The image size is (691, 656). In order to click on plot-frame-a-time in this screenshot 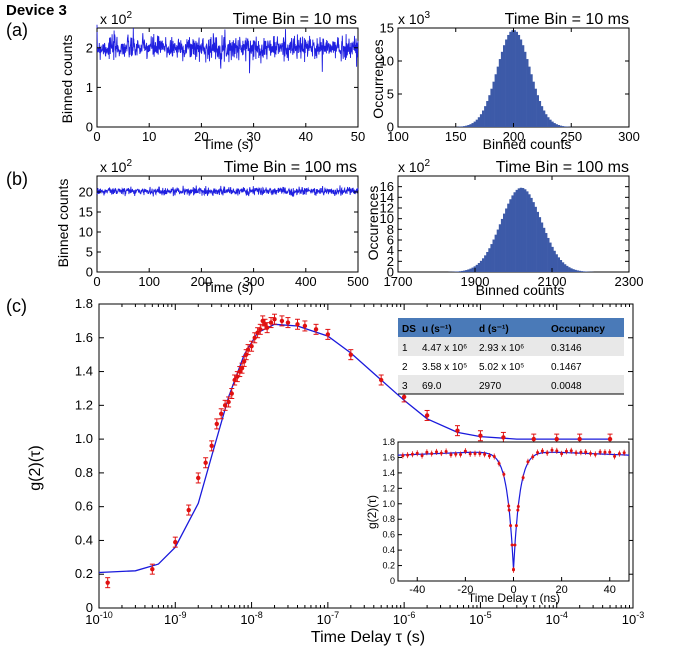, I will do `click(227, 77)`.